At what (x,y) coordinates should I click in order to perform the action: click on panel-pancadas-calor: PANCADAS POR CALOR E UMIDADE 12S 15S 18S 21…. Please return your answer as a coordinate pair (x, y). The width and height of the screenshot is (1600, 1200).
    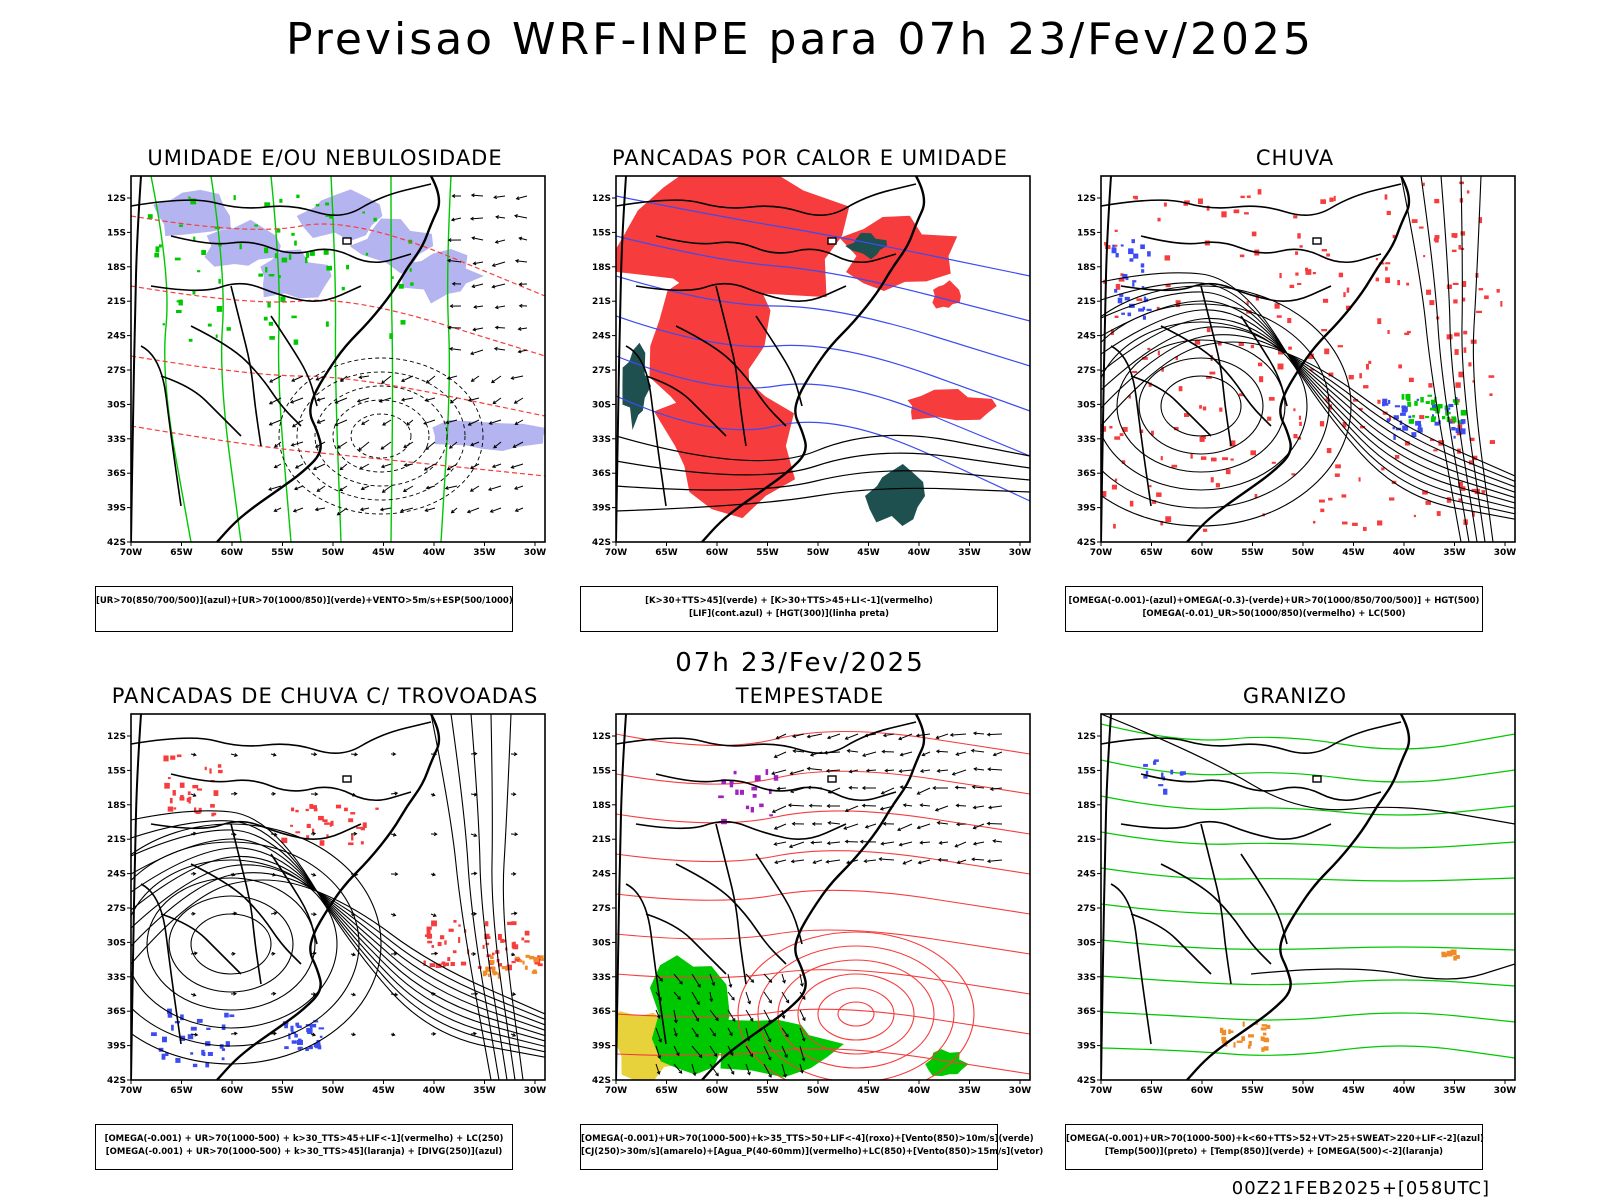
    Looking at the image, I should click on (810, 391).